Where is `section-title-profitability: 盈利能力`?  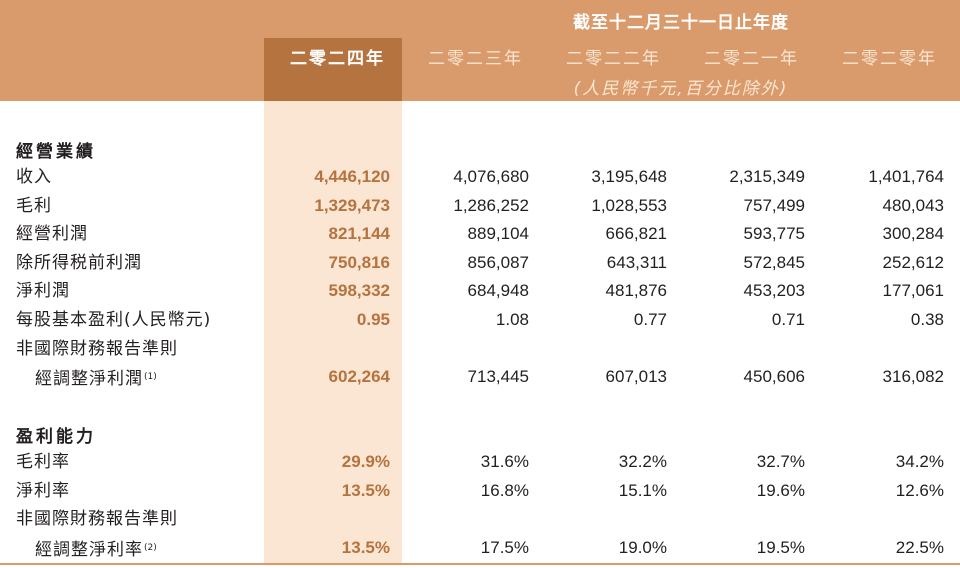
section-title-profitability: 盈利能力 is located at coordinates (56, 437).